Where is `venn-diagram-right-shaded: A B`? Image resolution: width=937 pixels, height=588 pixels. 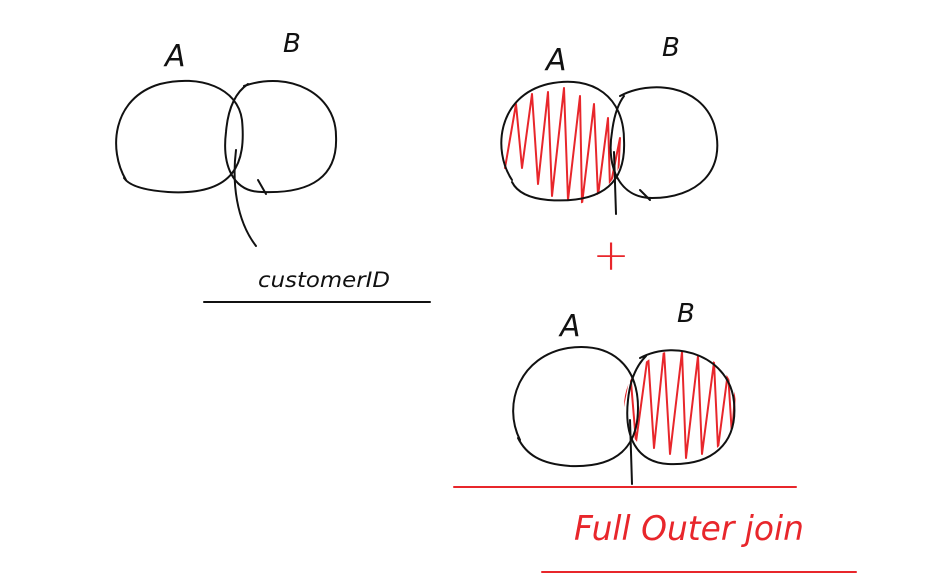
venn-diagram-right-shaded: A B is located at coordinates (624, 392).